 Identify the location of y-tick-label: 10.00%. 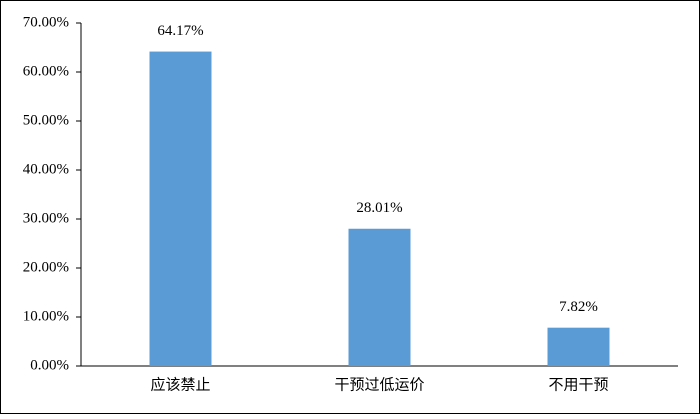
(46, 316).